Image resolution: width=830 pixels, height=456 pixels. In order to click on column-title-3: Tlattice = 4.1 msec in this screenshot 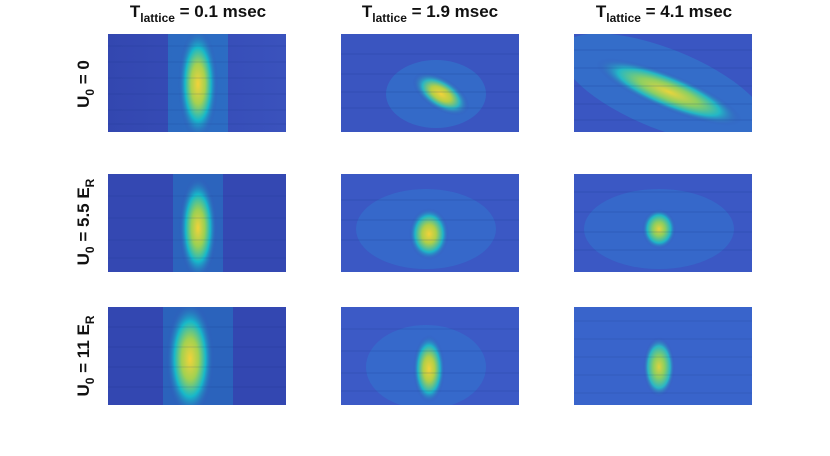, I will do `click(664, 13)`.